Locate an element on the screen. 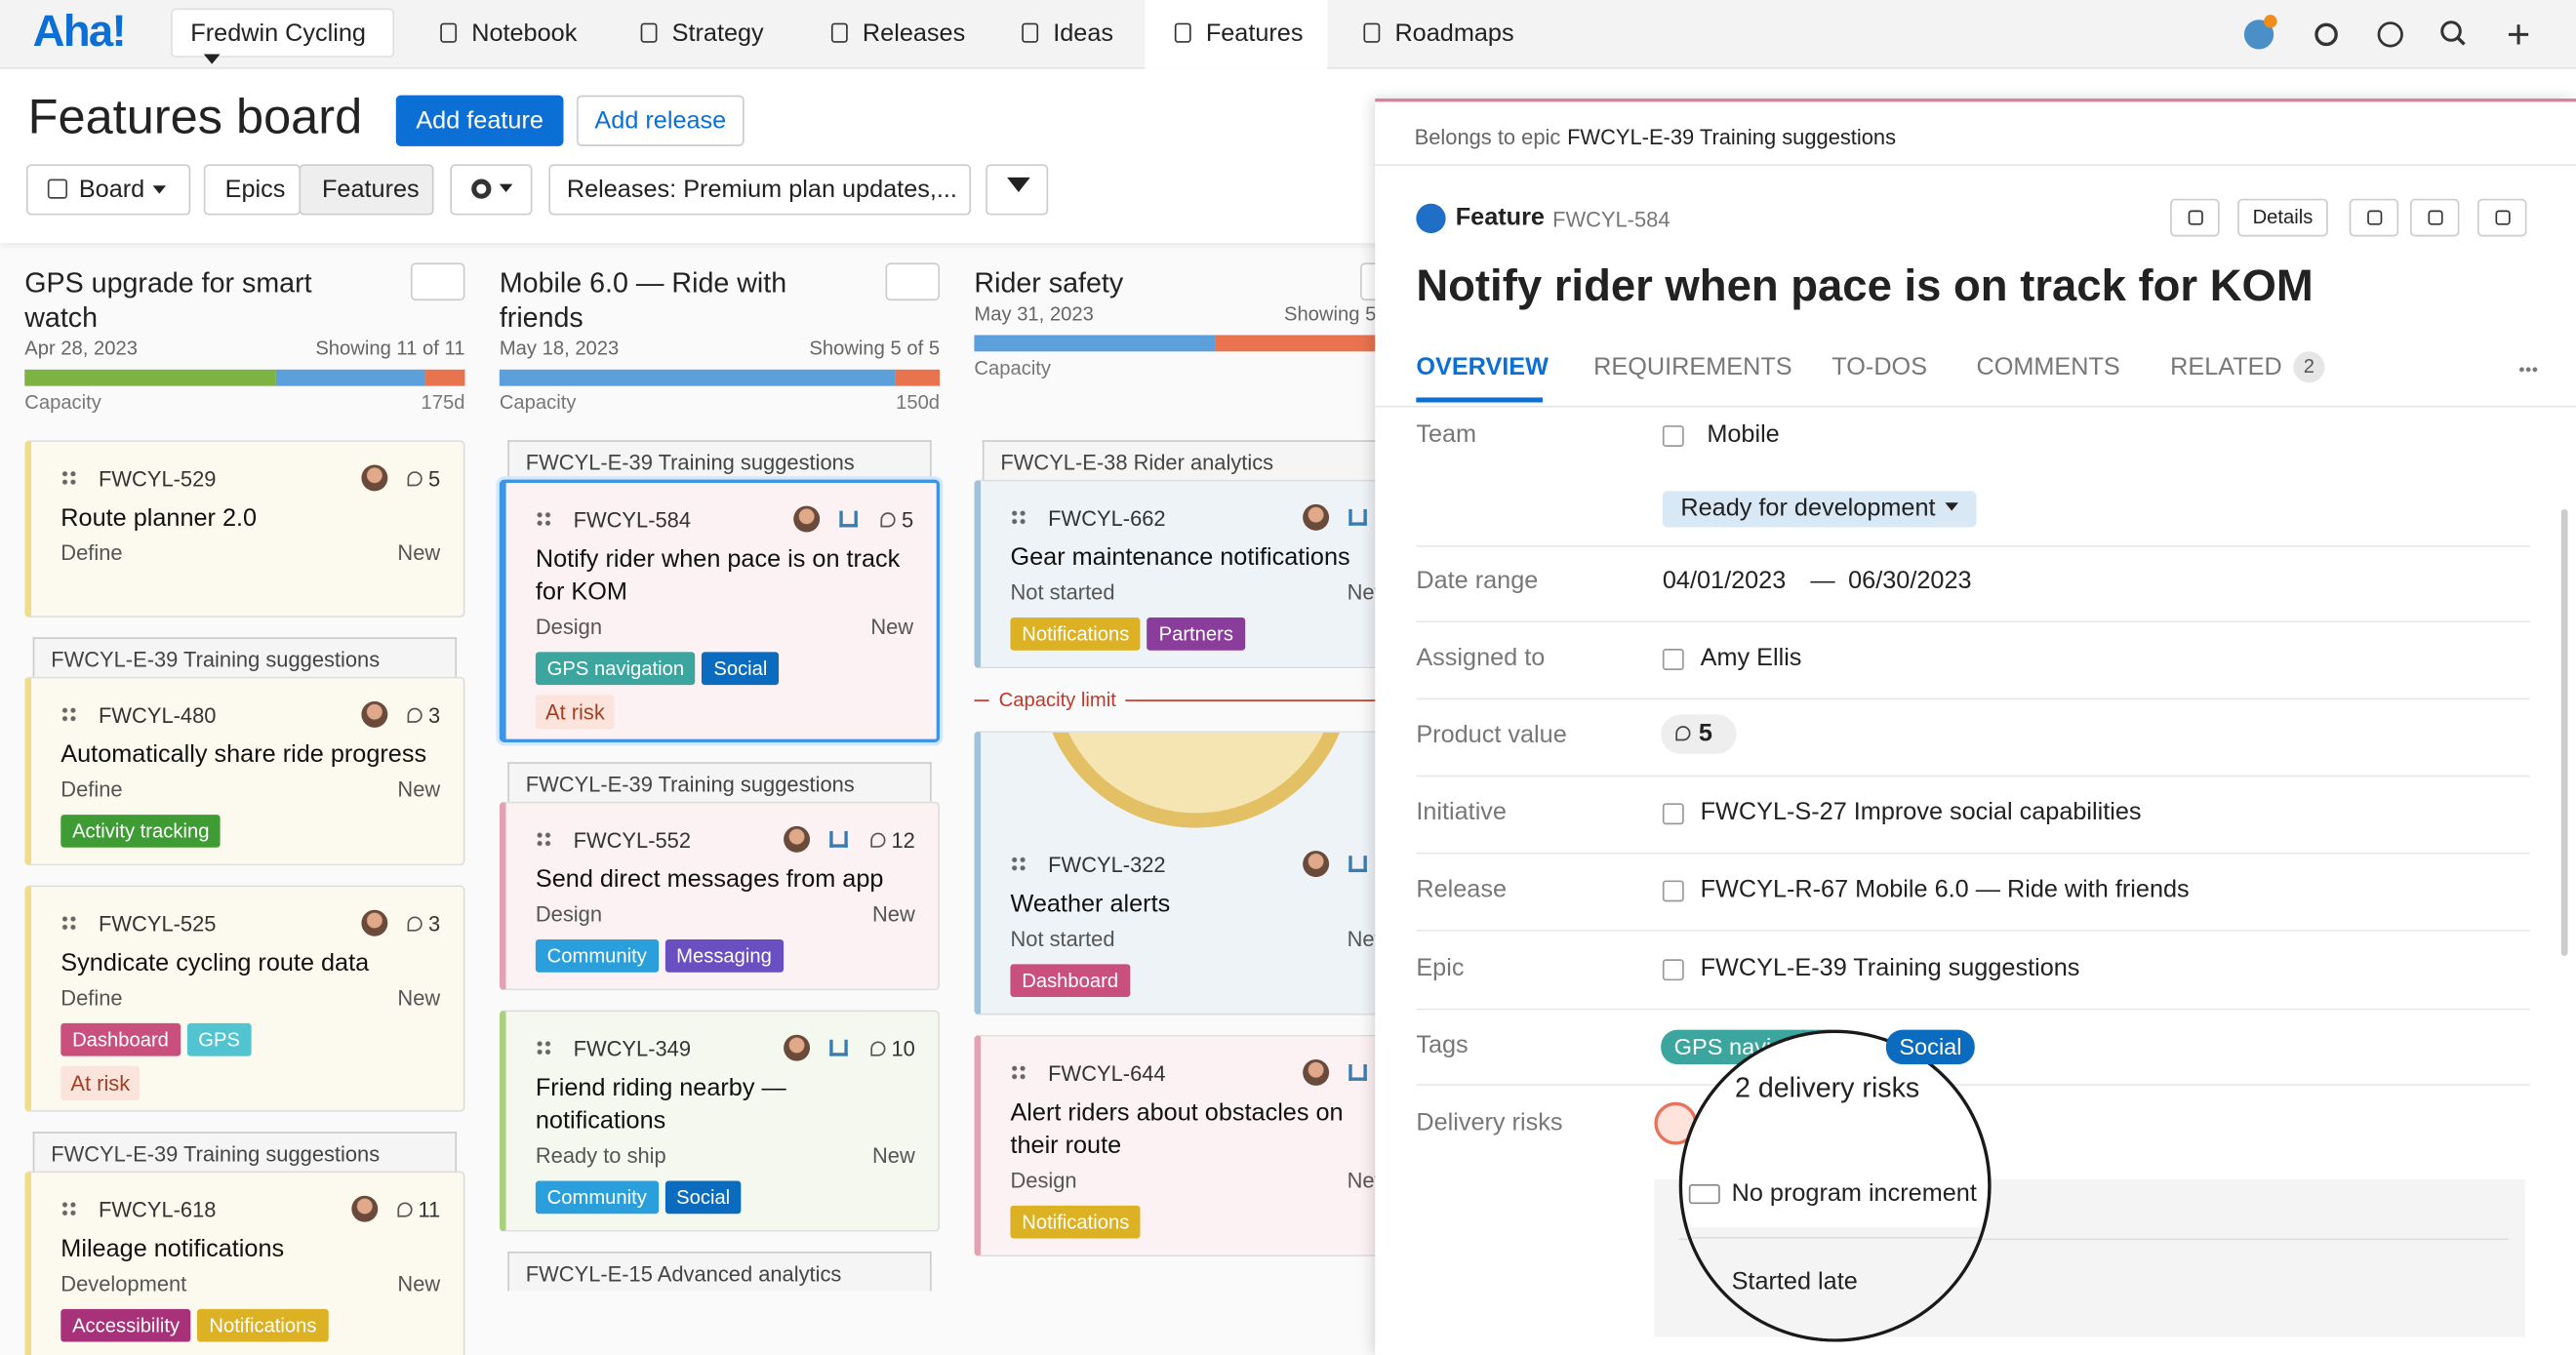 This screenshot has height=1355, width=2576. nav-label: Ideas is located at coordinates (1083, 34).